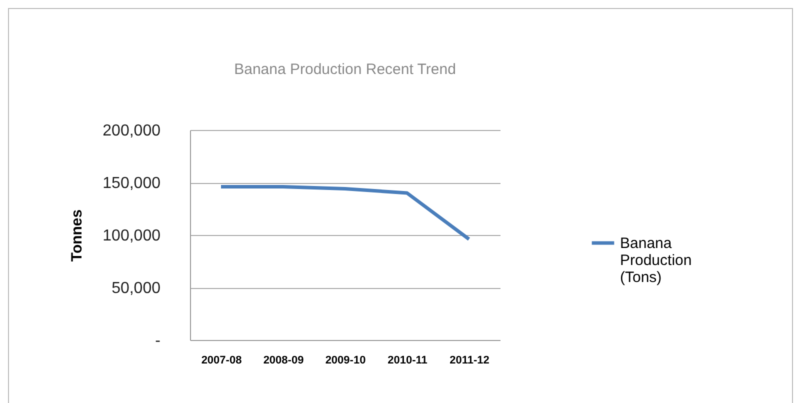 The height and width of the screenshot is (403, 798). I want to click on x-tick-label: 2011-12, so click(470, 360).